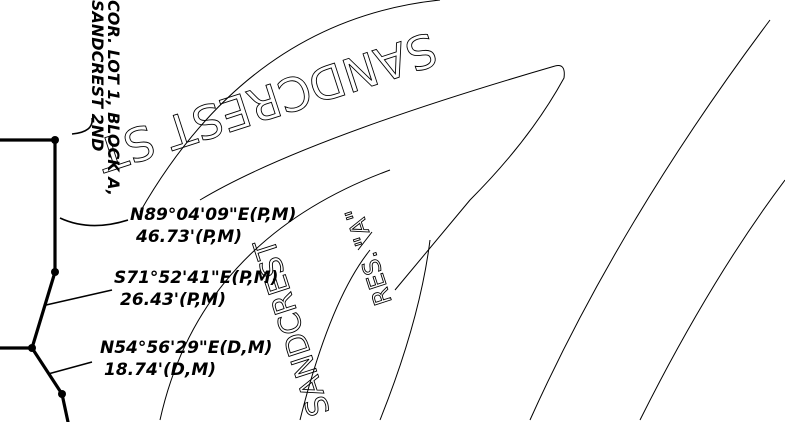  What do you see at coordinates (292, 327) in the screenshot?
I see `reserve-label-line2: SANDCREST` at bounding box center [292, 327].